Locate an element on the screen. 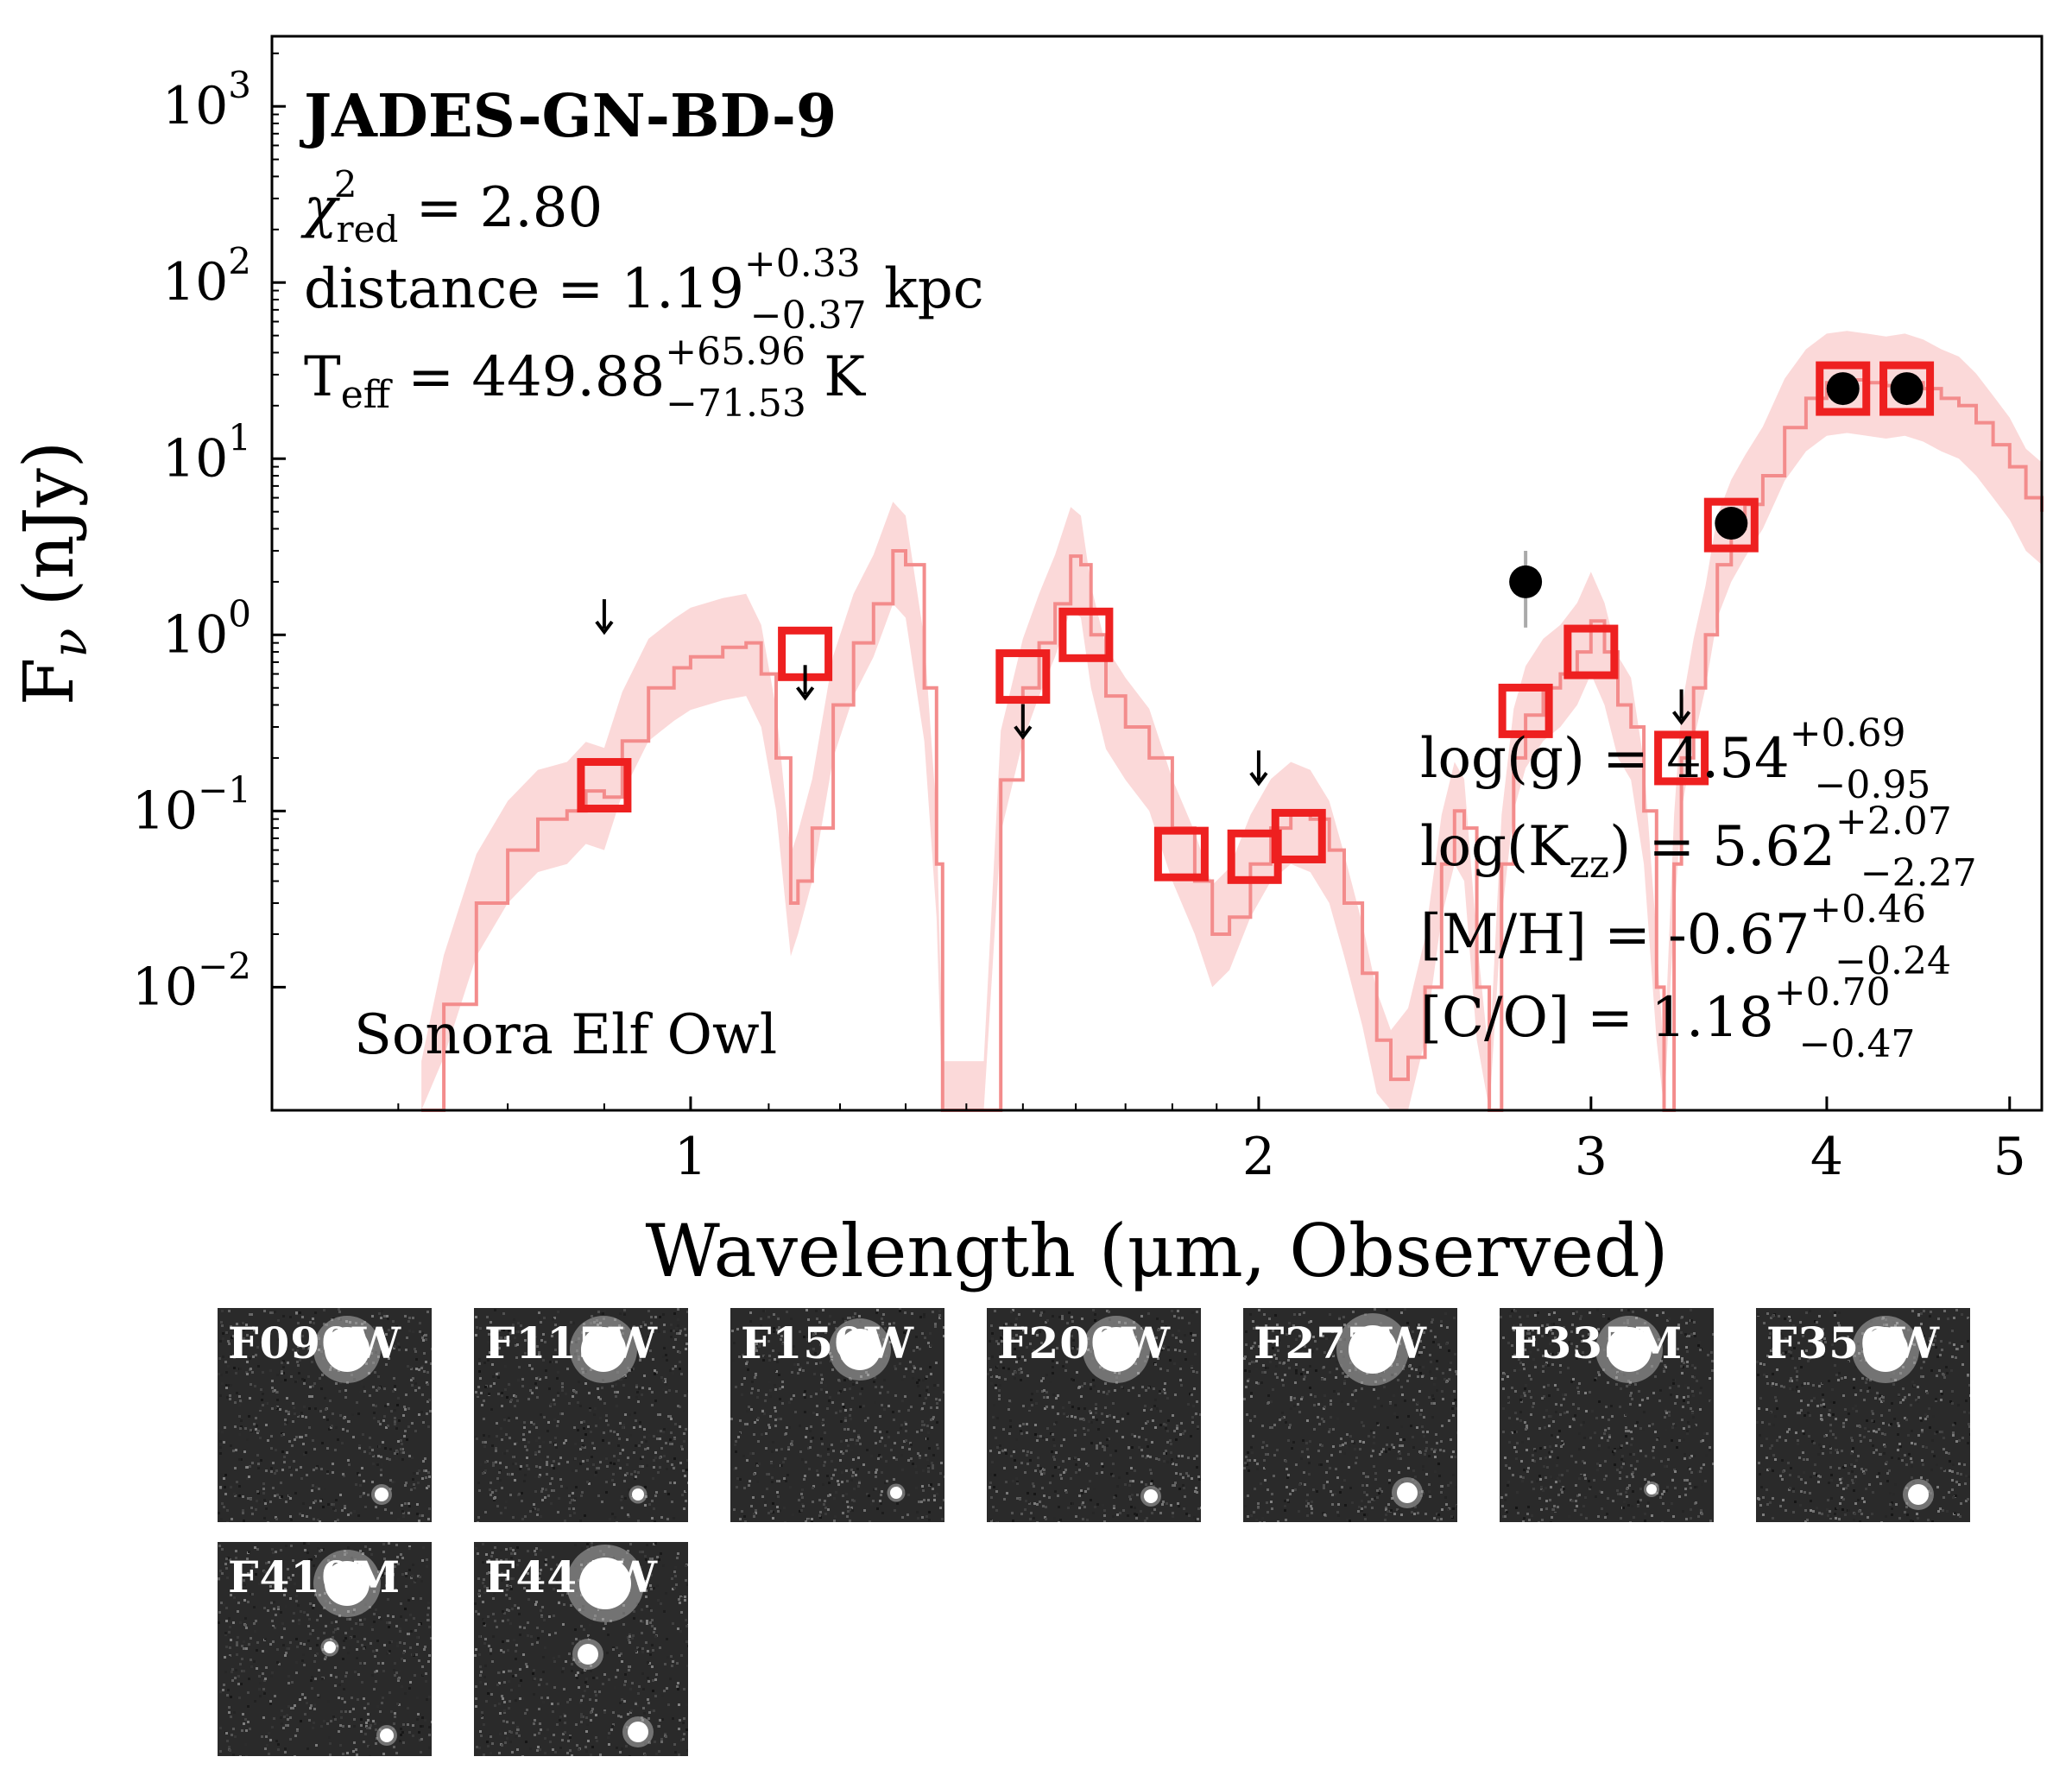 This screenshot has height=1782, width=2072. cutout-filter-label: F200W is located at coordinates (1084, 1343).